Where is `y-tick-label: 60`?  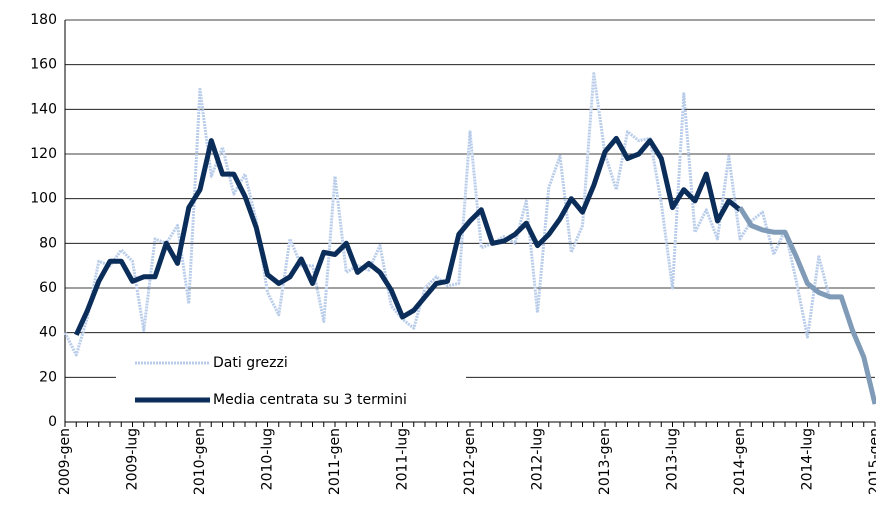
y-tick-label: 60 is located at coordinates (48, 288).